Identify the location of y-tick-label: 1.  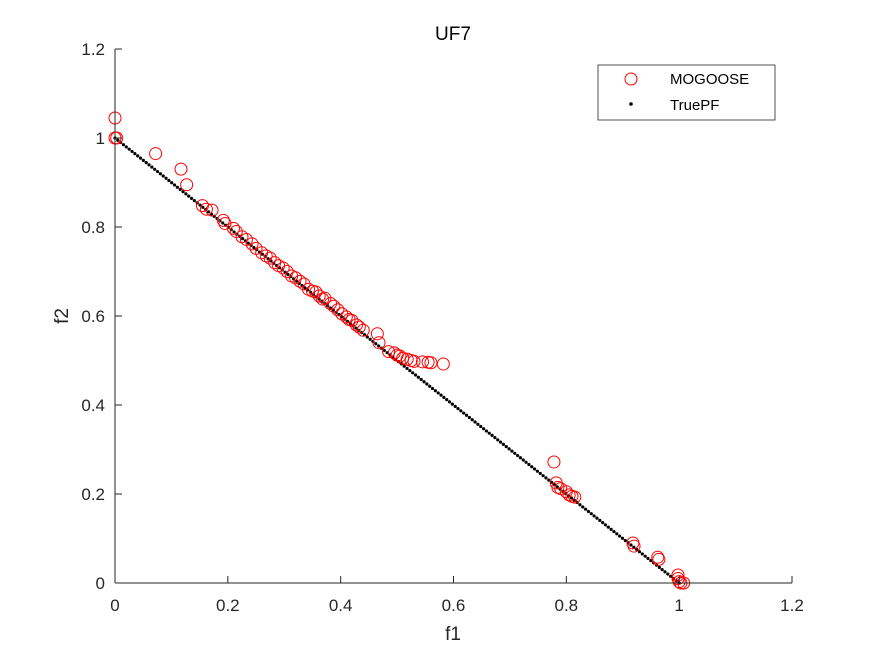
(100, 138).